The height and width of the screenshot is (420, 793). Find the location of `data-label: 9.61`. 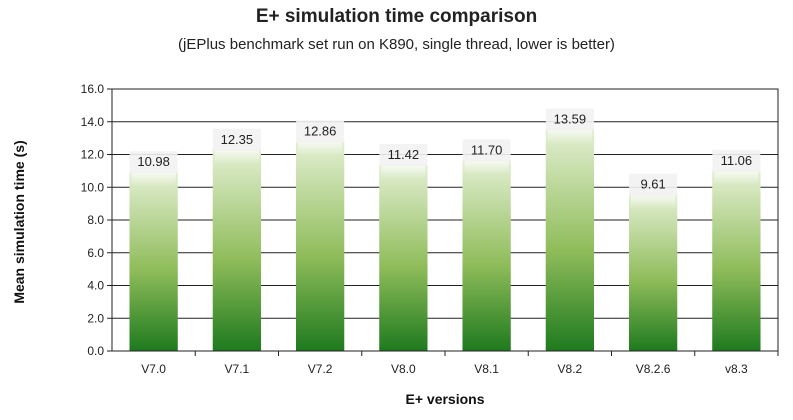

data-label: 9.61 is located at coordinates (652, 184).